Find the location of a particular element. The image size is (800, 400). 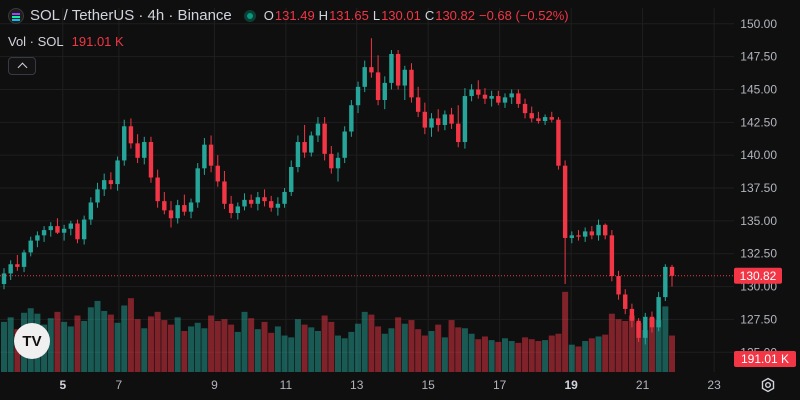

price-tick-label: 150.00 is located at coordinates (758, 24).